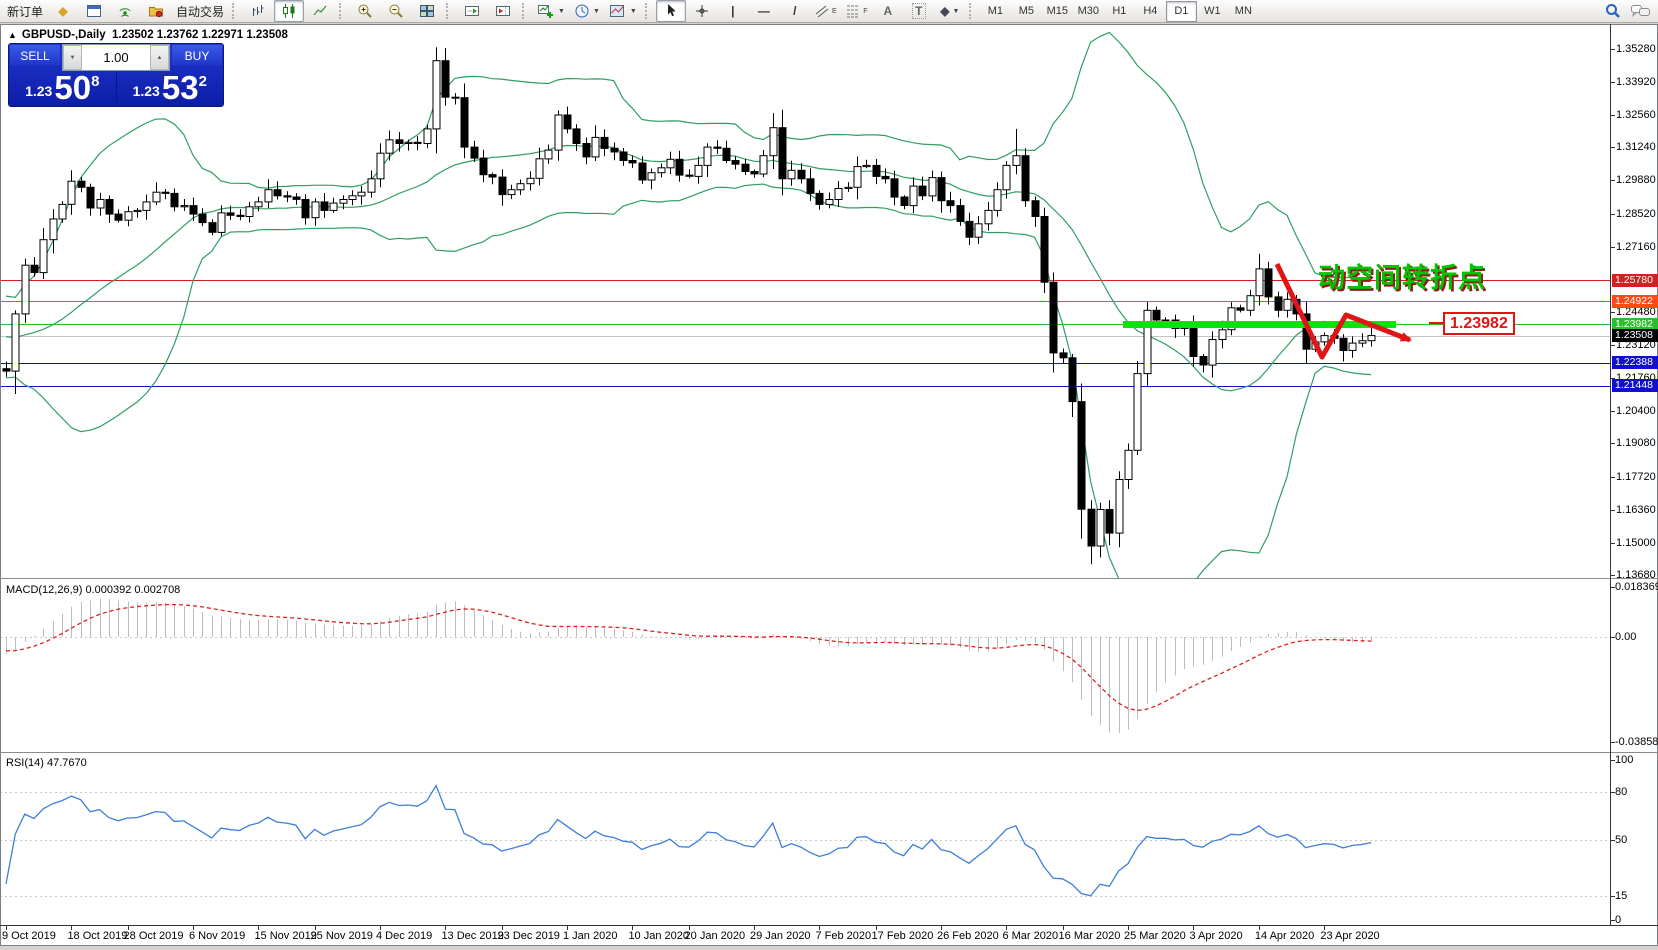  I want to click on cursor-icon, so click(671, 10).